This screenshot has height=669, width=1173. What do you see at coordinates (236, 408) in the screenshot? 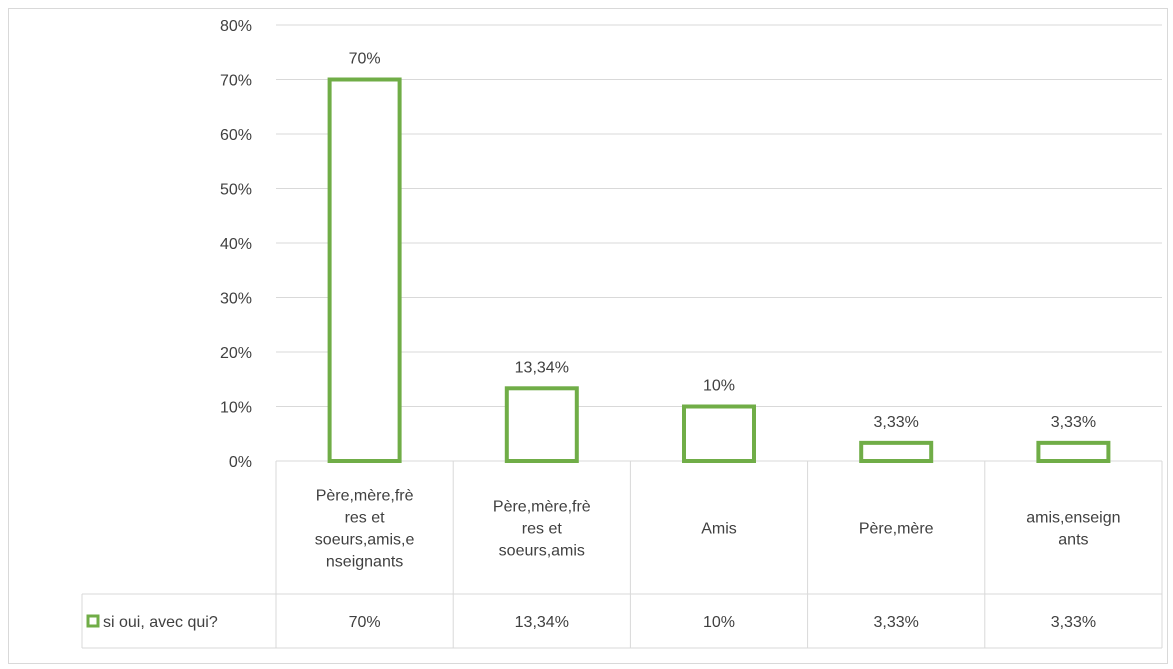
I see `y-tick-label: 10%` at bounding box center [236, 408].